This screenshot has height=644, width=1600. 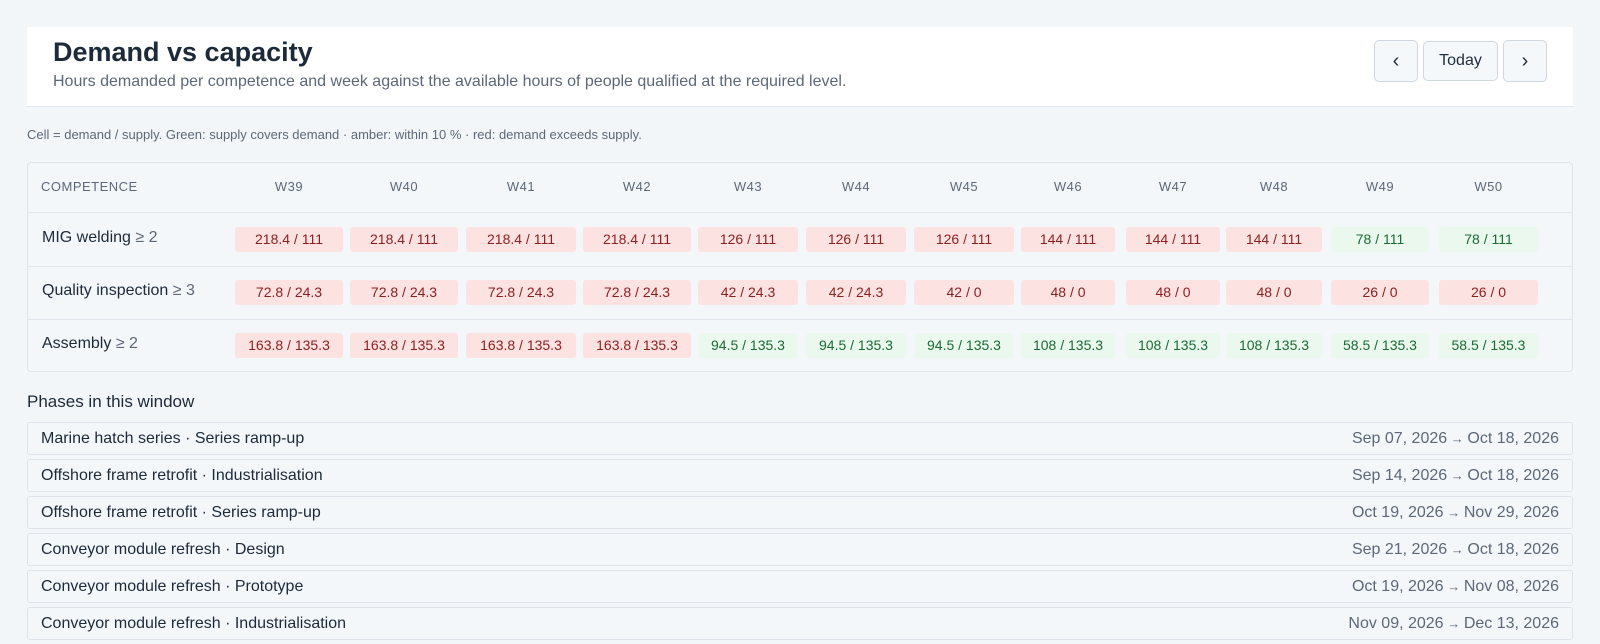 What do you see at coordinates (964, 186) in the screenshot?
I see `week-header-w45: W45` at bounding box center [964, 186].